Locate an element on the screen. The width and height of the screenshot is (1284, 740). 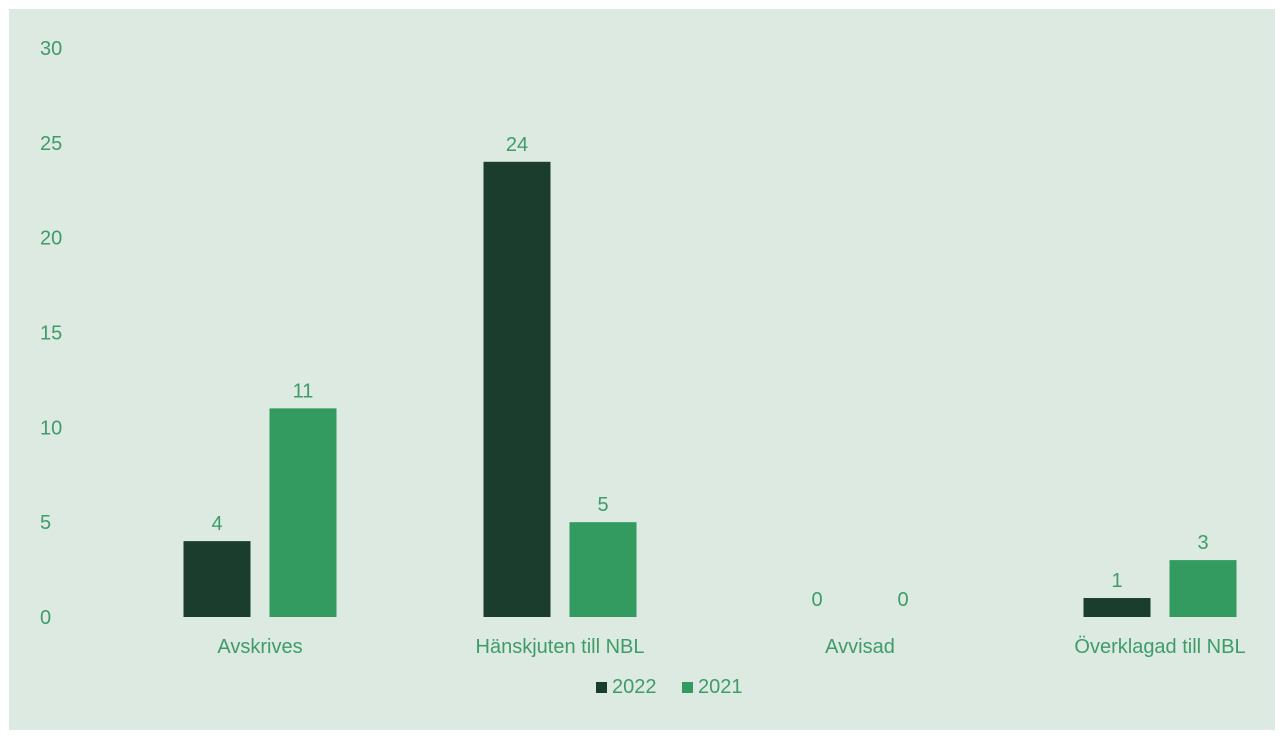
legend-swatch-2021 is located at coordinates (687, 687).